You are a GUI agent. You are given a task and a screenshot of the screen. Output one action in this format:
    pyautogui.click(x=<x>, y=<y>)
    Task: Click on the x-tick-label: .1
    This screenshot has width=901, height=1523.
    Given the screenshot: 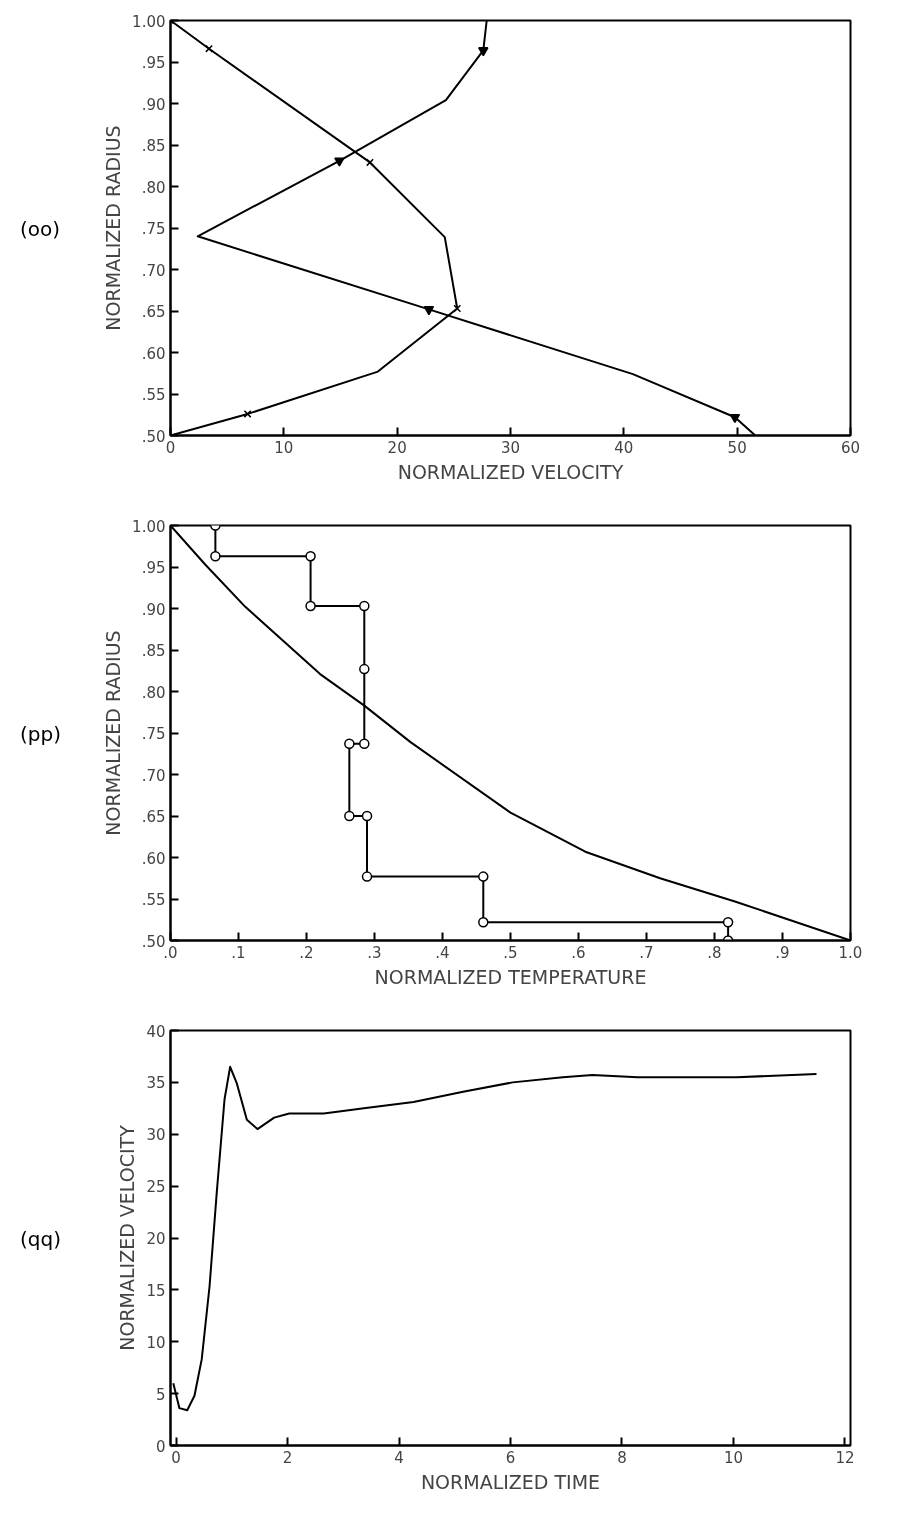 What is the action you would take?
    pyautogui.click(x=238, y=952)
    